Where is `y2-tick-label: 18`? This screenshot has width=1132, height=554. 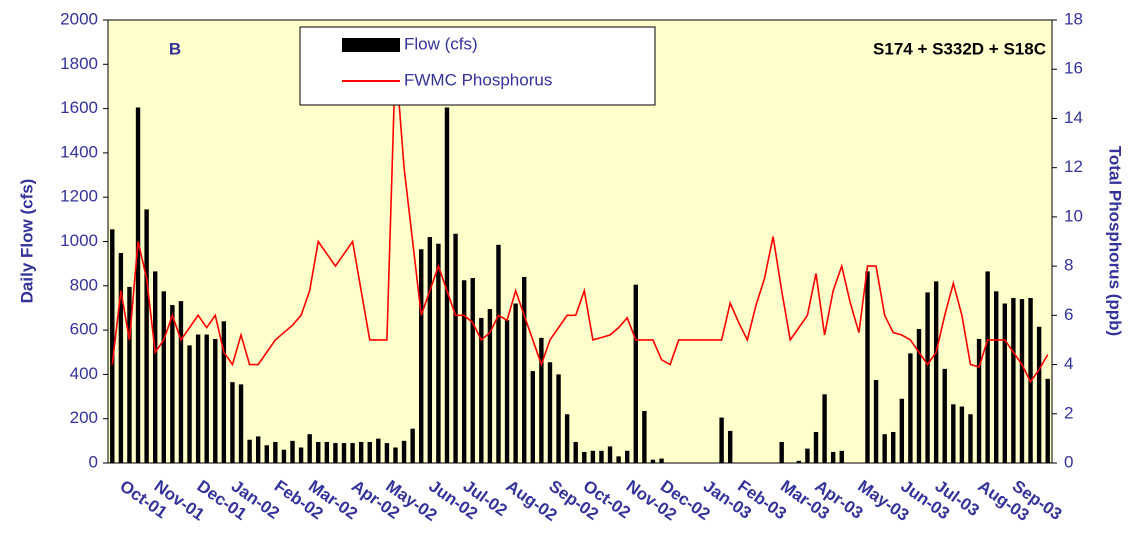
y2-tick-label: 18 is located at coordinates (1073, 18).